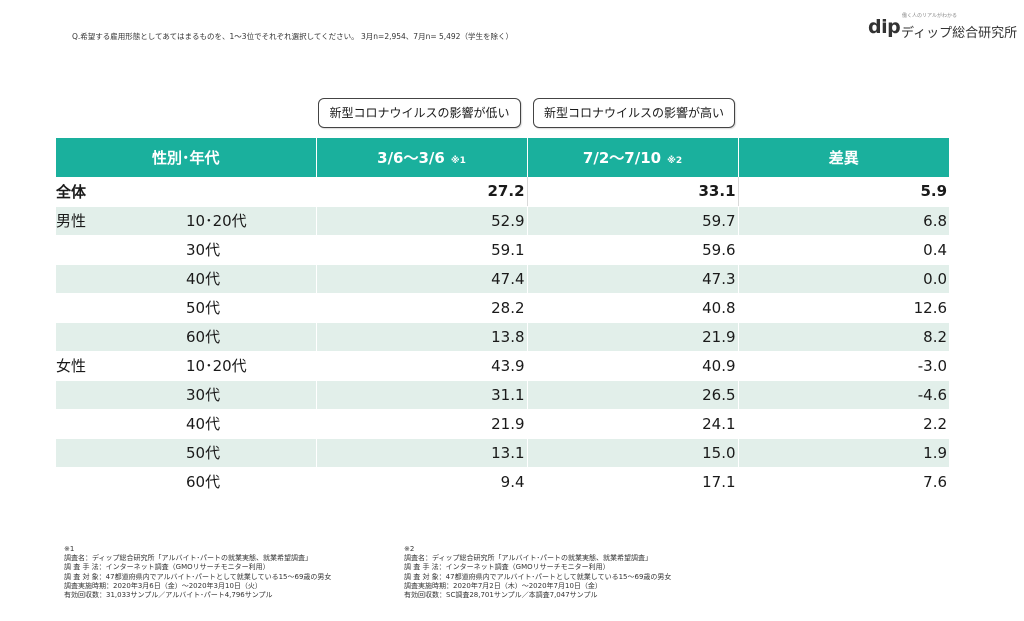 Image resolution: width=1024 pixels, height=621 pixels. What do you see at coordinates (633, 279) in the screenshot?
I see `row-july-value: 47.3` at bounding box center [633, 279].